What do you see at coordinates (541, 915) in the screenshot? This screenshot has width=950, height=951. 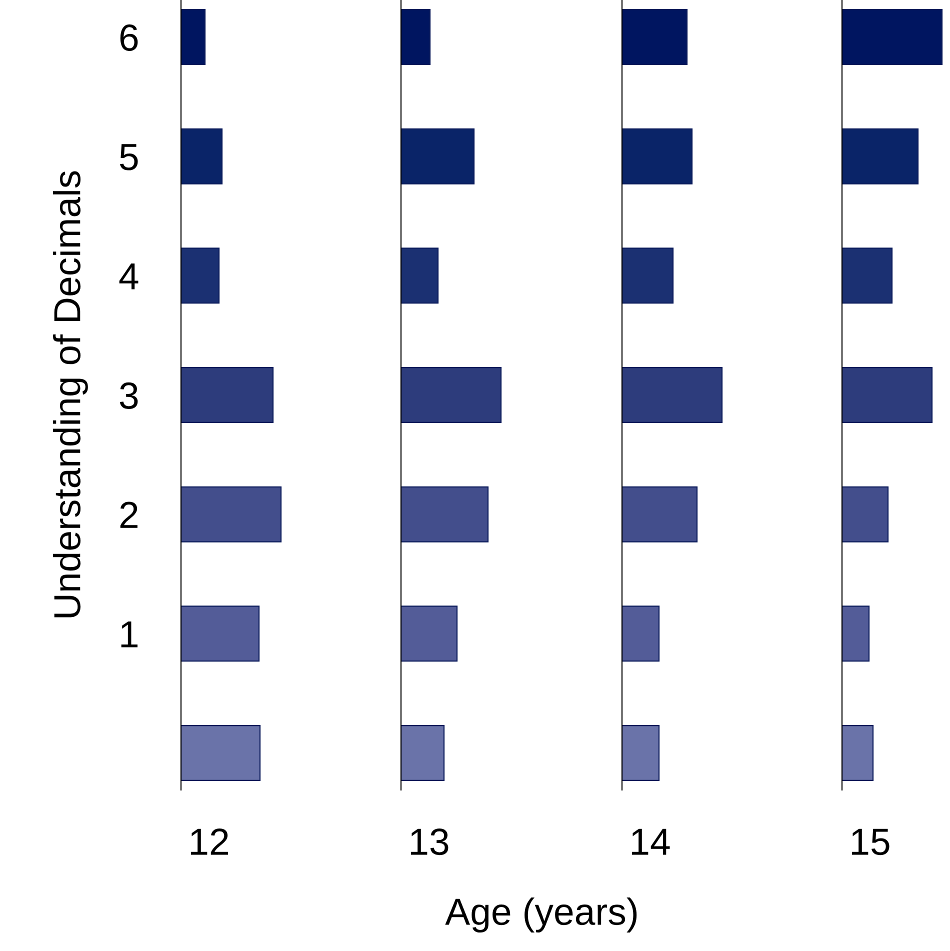 I see `text: Age (years)` at bounding box center [541, 915].